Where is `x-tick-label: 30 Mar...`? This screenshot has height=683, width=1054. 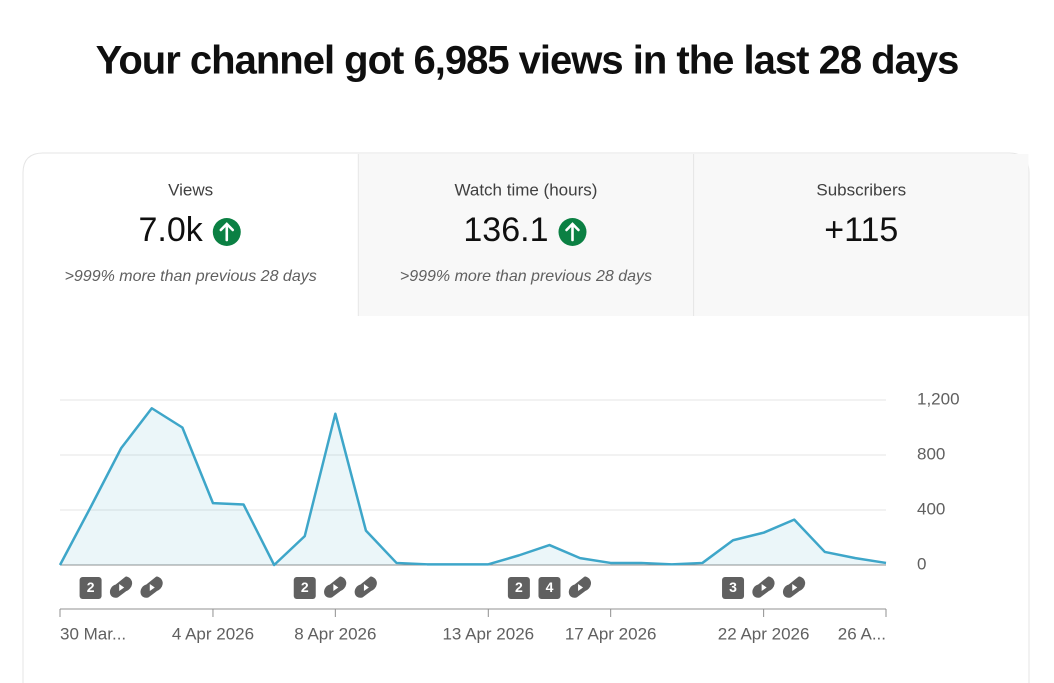
x-tick-label: 30 Mar... is located at coordinates (93, 633).